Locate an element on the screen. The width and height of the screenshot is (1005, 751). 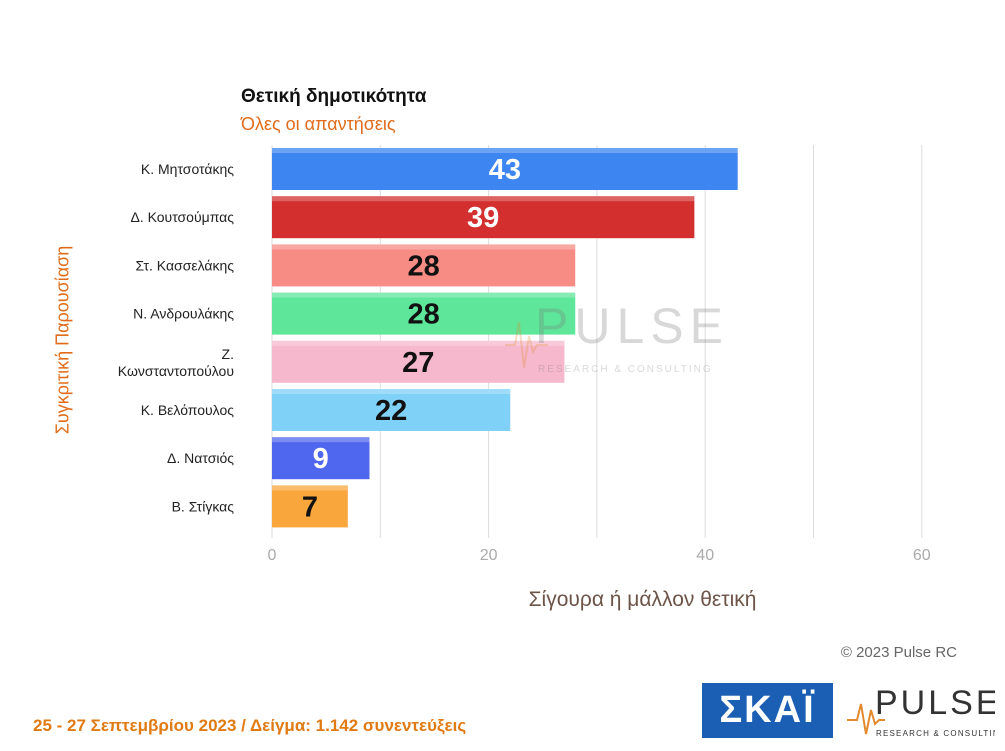
pulse-wave-icon is located at coordinates (526, 345).